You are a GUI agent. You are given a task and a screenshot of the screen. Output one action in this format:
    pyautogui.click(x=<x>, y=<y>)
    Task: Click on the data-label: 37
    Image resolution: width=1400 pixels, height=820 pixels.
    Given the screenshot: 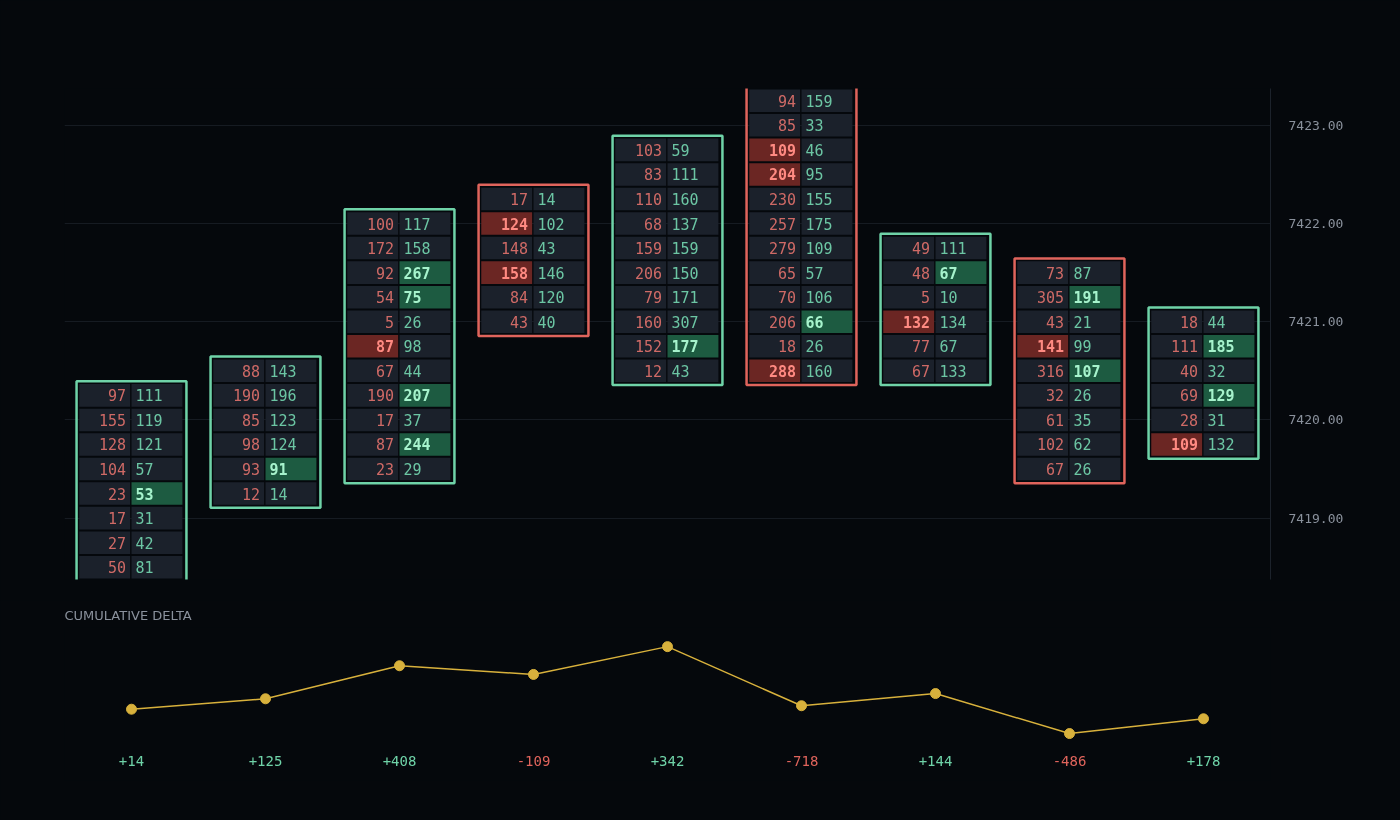 What is the action you would take?
    pyautogui.click(x=412, y=420)
    